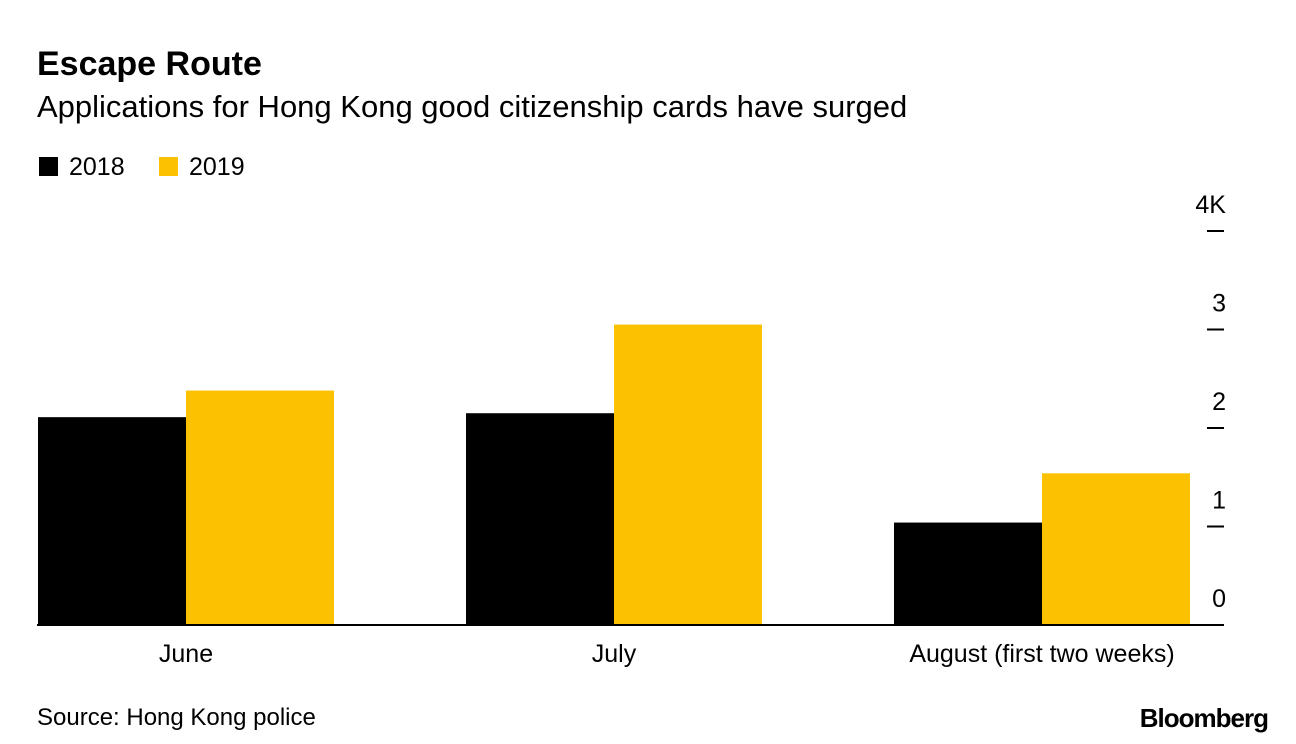 This screenshot has height=744, width=1296. Describe the element at coordinates (1041, 654) in the screenshot. I see `x-tick-label: August (first two weeks)` at that location.